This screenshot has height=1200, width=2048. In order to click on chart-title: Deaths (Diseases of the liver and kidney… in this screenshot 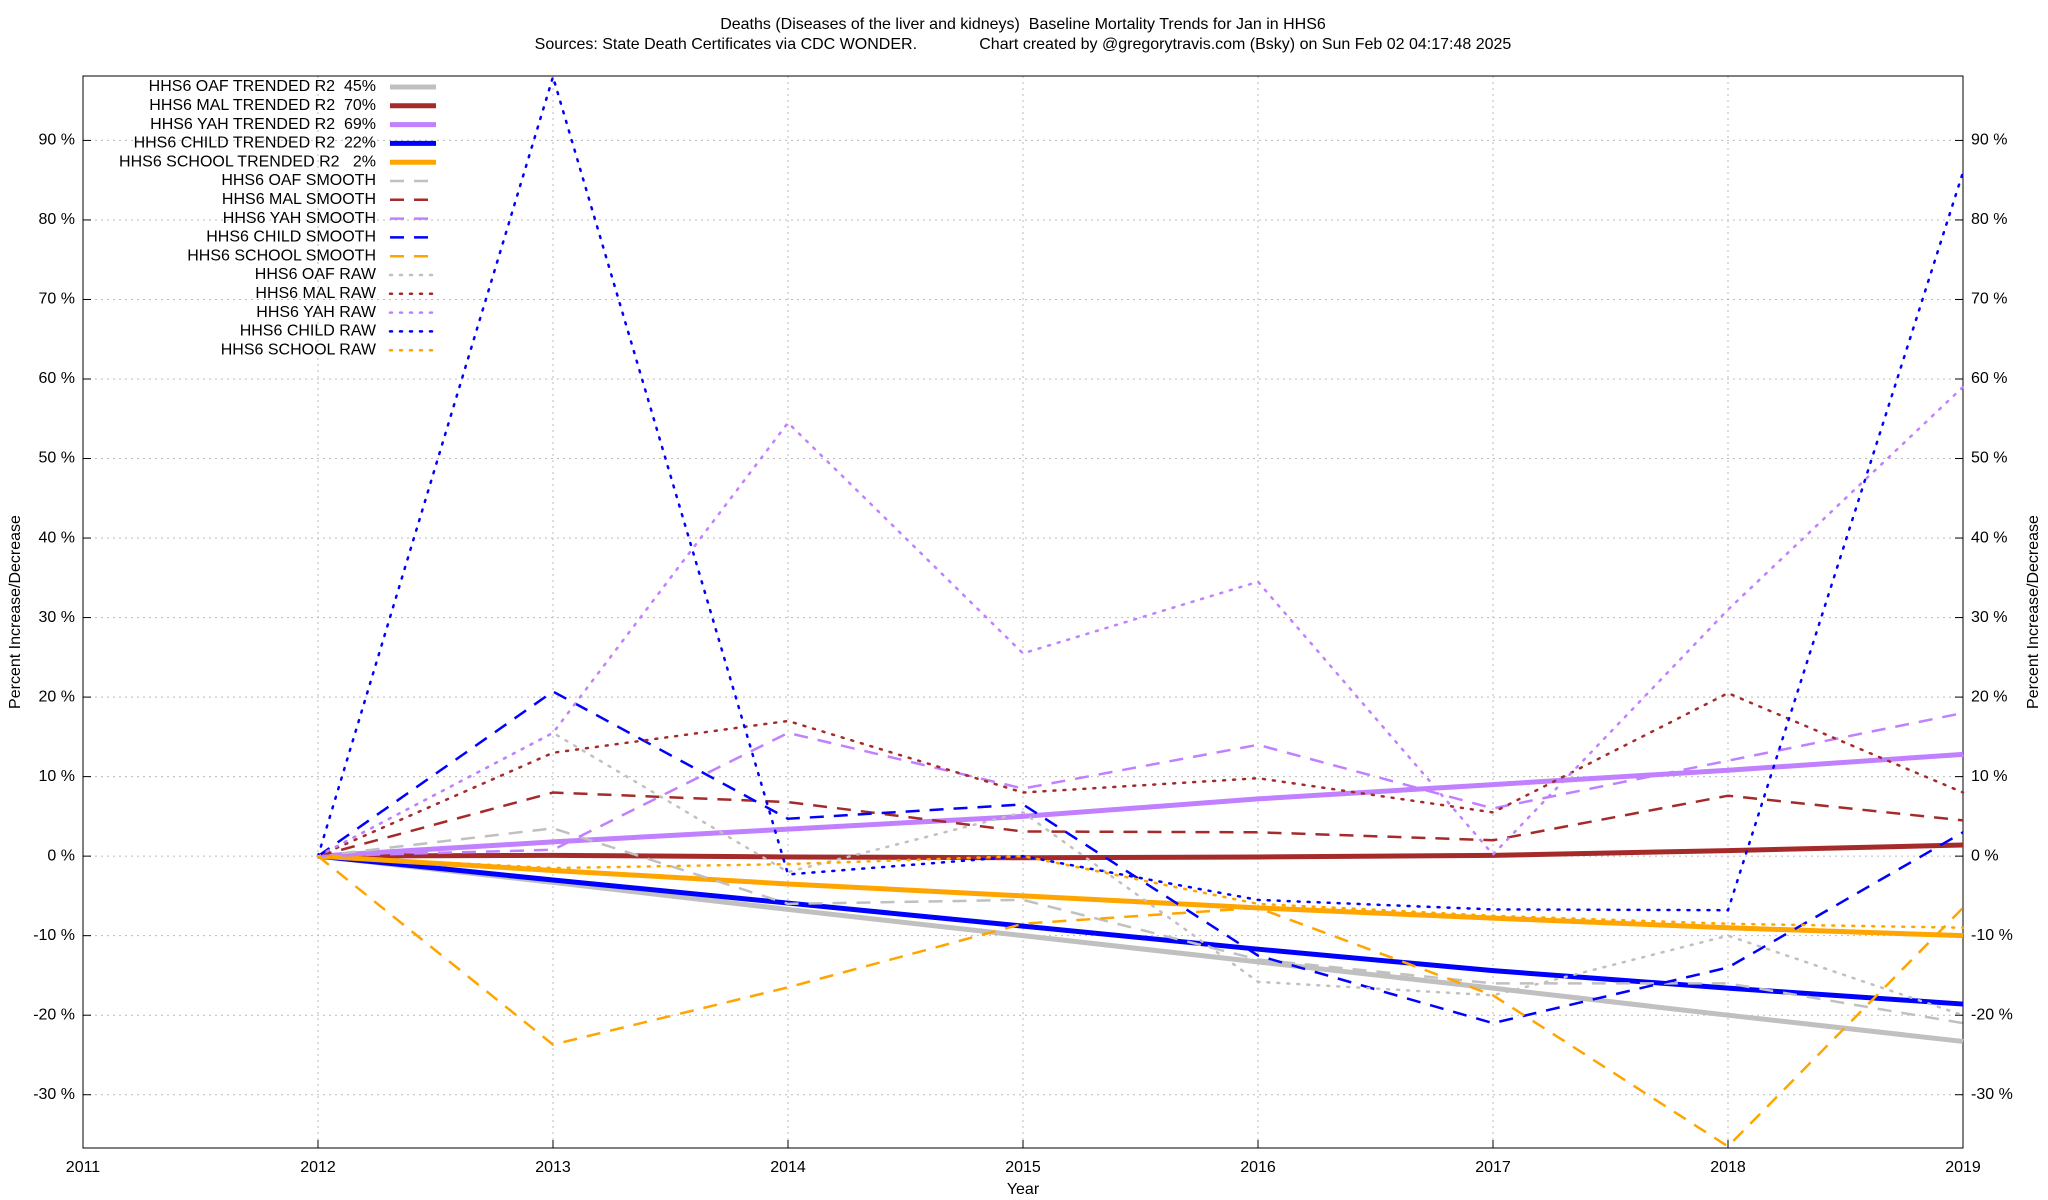, I will do `click(1023, 24)`.